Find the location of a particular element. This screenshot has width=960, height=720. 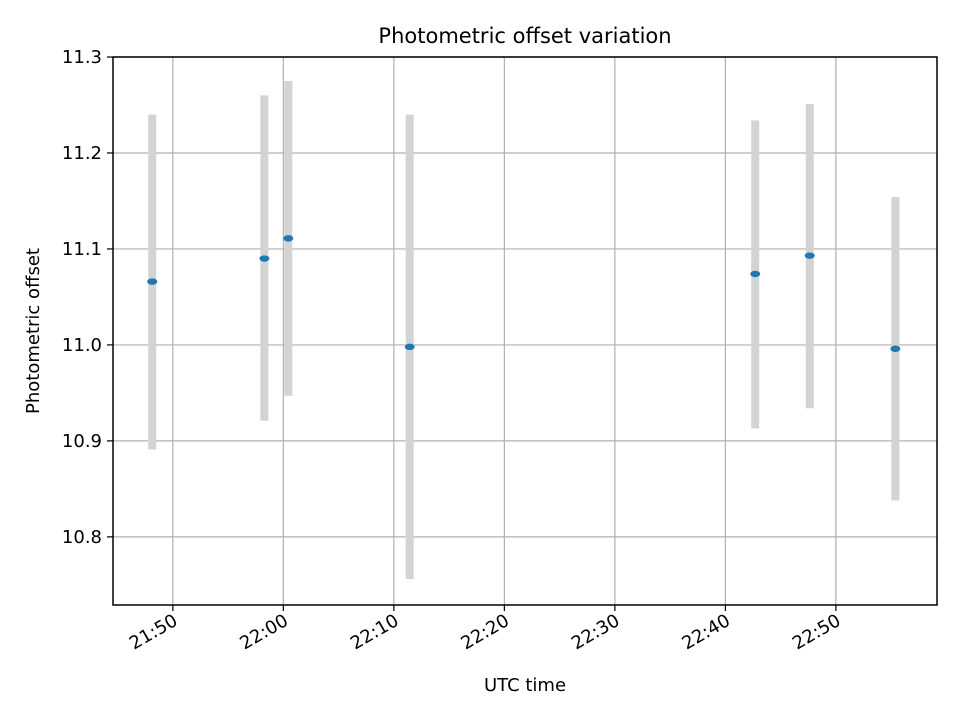

y-tick-label: 11.1 is located at coordinates (82, 249).